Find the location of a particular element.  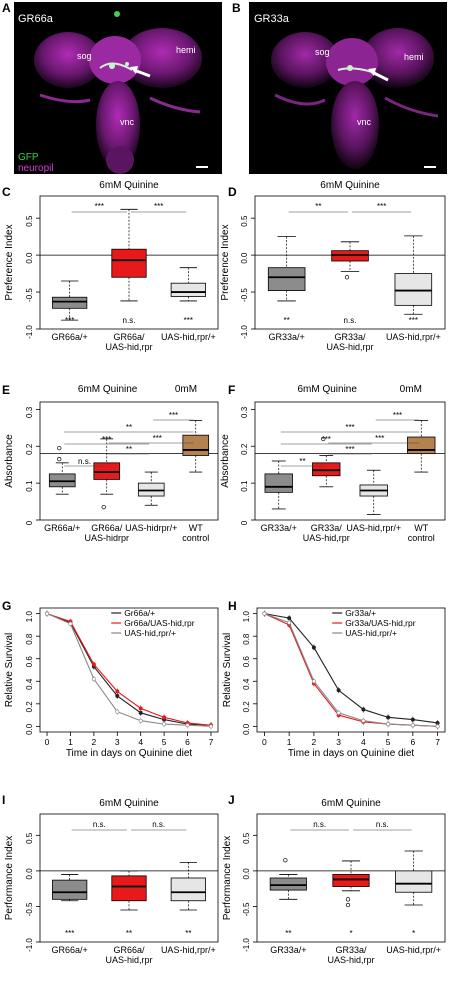

legend-gfp: GFP is located at coordinates (28, 157).